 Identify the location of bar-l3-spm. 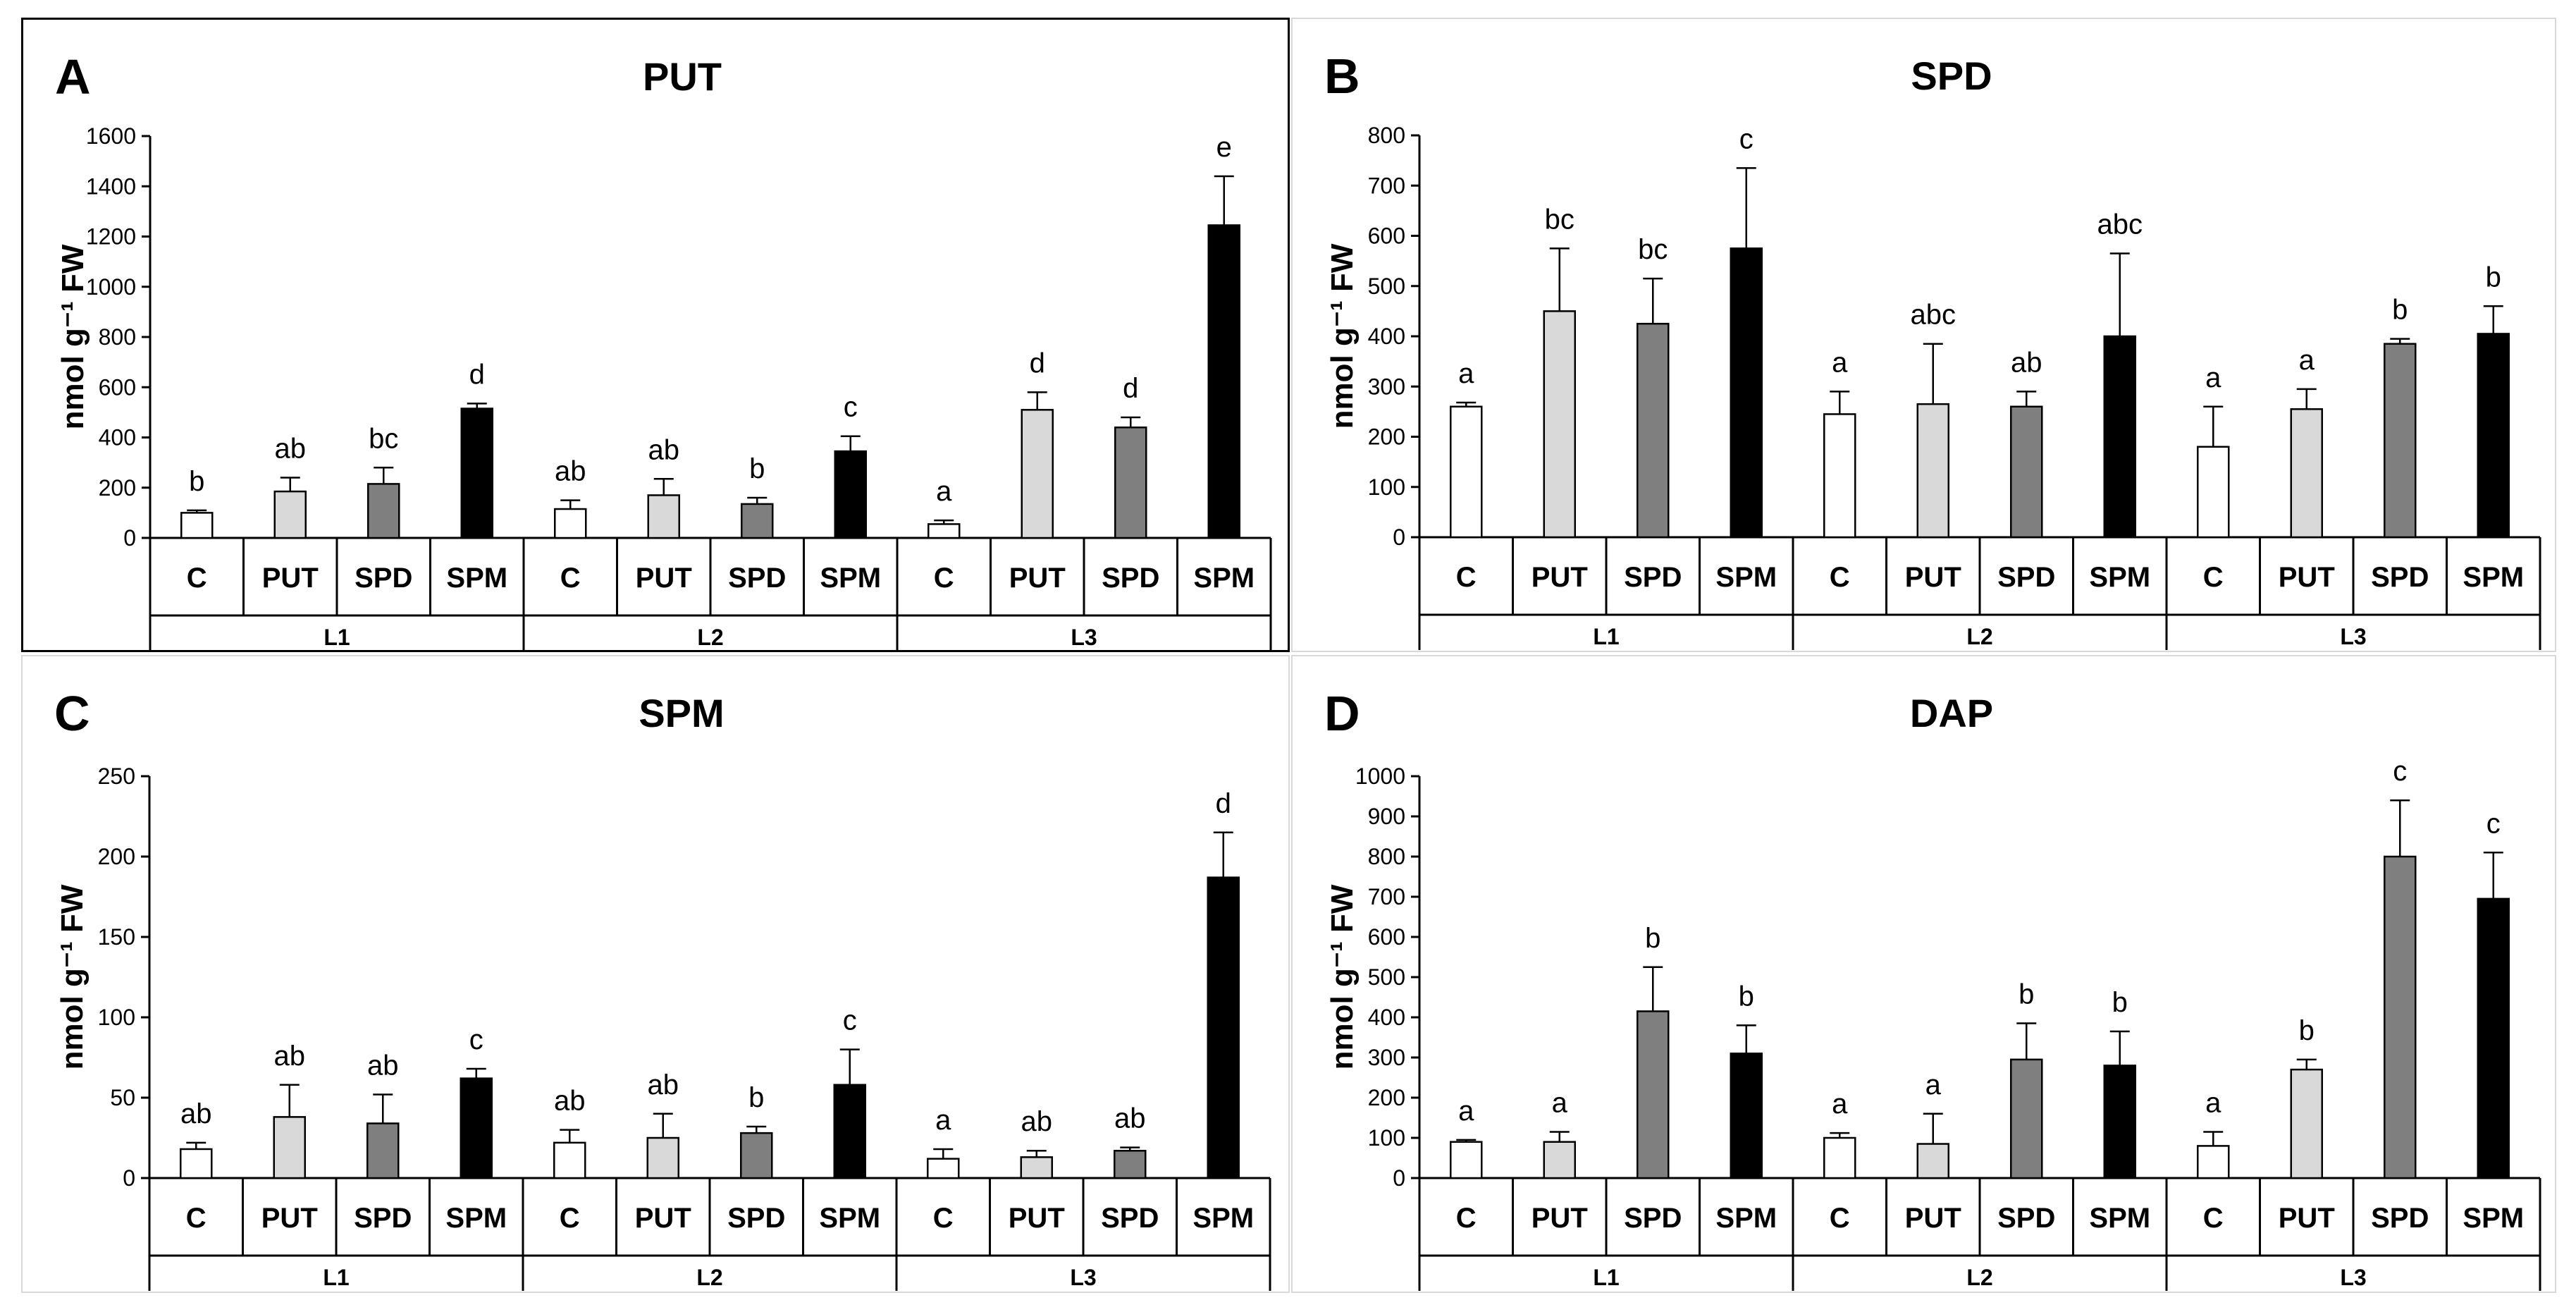
(2493, 1038).